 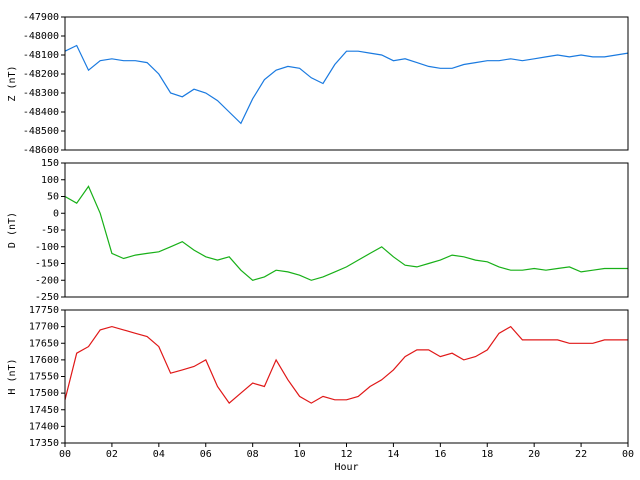 I want to click on y-tick-label: 17450, so click(x=44, y=410).